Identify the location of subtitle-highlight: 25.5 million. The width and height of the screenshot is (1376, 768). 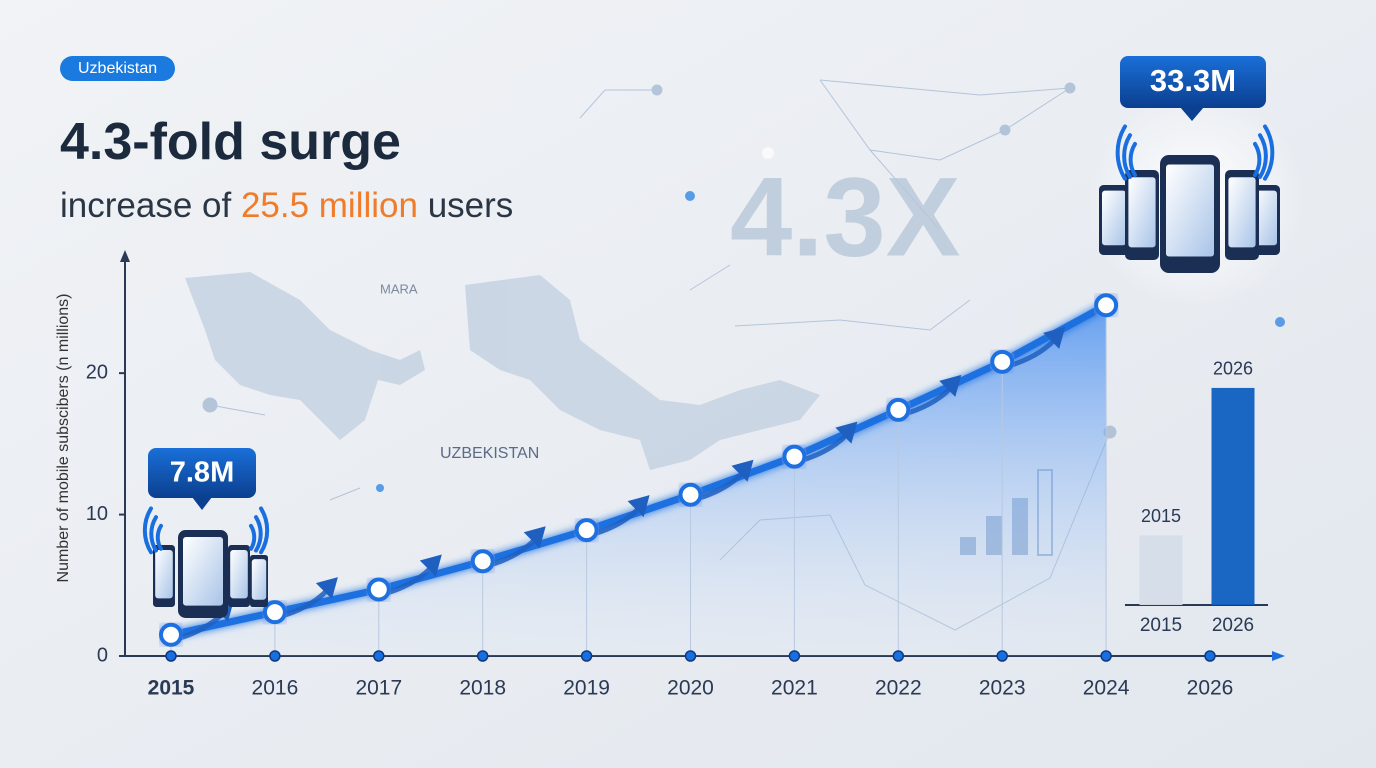
(329, 205).